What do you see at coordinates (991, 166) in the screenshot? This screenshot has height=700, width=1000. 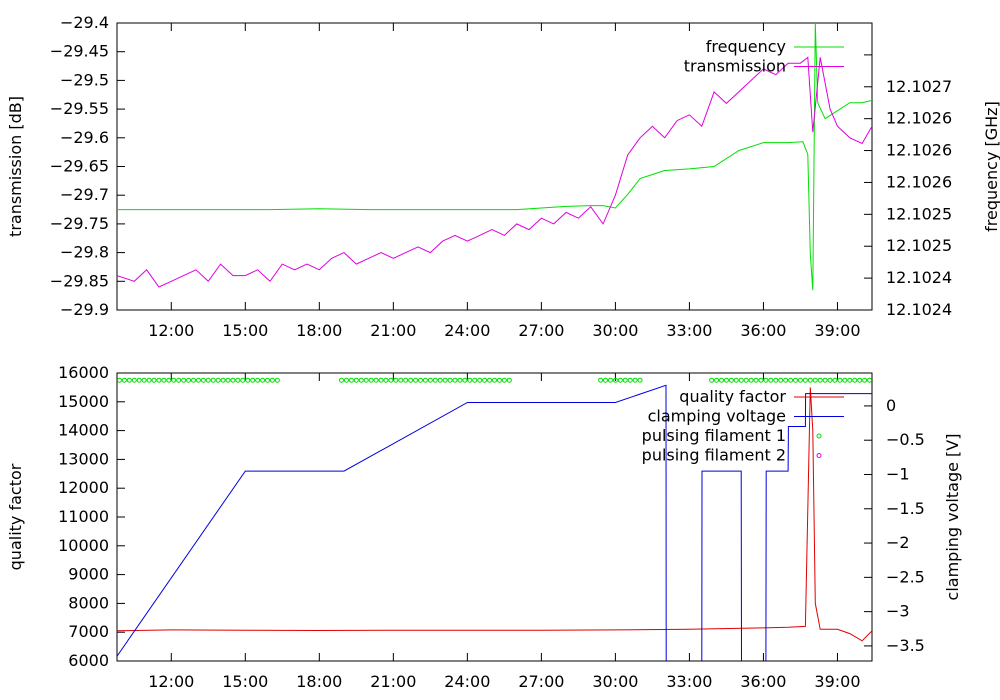 I see `y2-axis-label: frequency [GHz]` at bounding box center [991, 166].